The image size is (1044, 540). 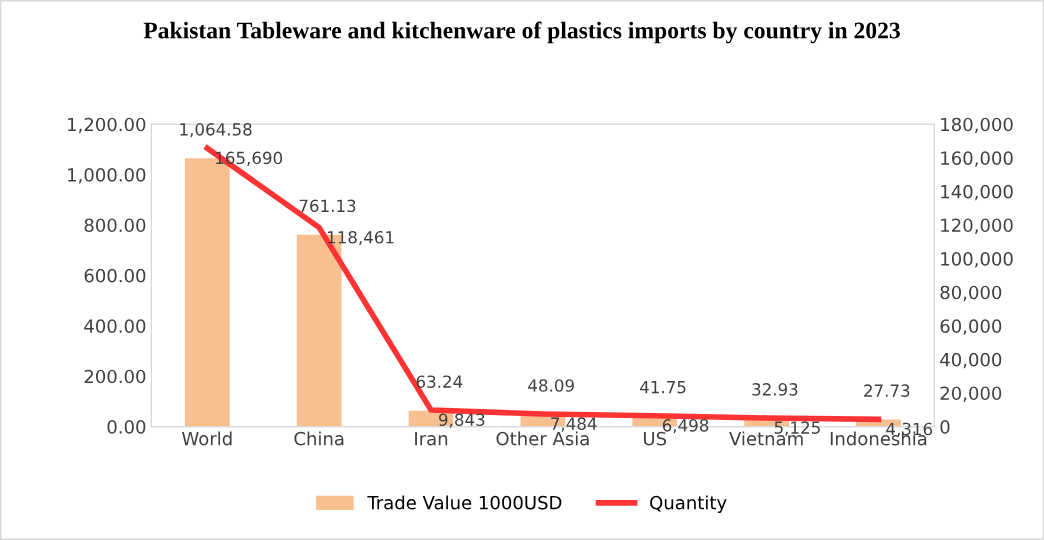 I want to click on x-tick-label: Other Asia, so click(x=542, y=438).